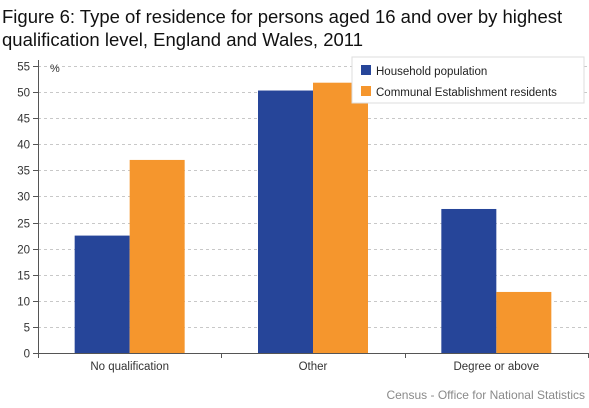 This screenshot has height=408, width=589. I want to click on bar-household-other, so click(285, 221).